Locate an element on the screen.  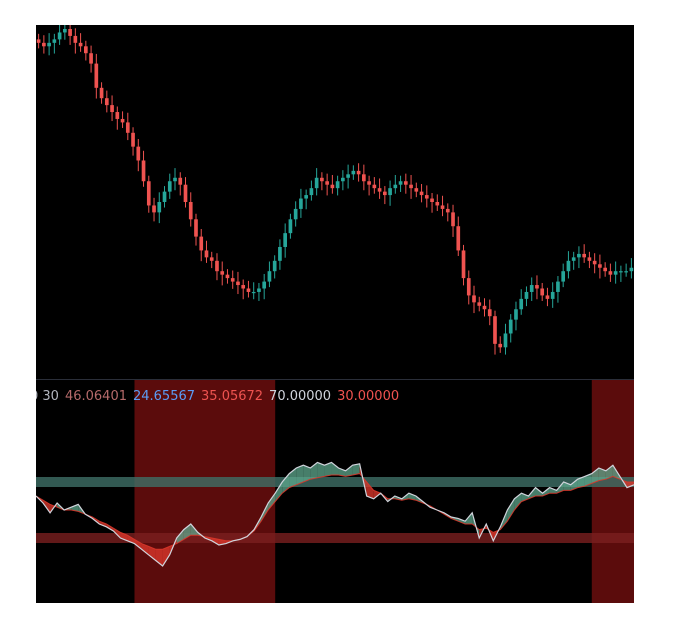
legend-value-1: 46.06401 is located at coordinates (95, 396).